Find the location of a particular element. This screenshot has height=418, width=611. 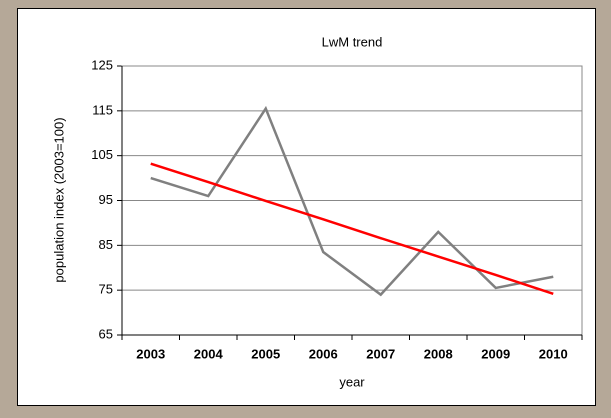

y-axis-label: population index (2003=100) is located at coordinates (58, 199).